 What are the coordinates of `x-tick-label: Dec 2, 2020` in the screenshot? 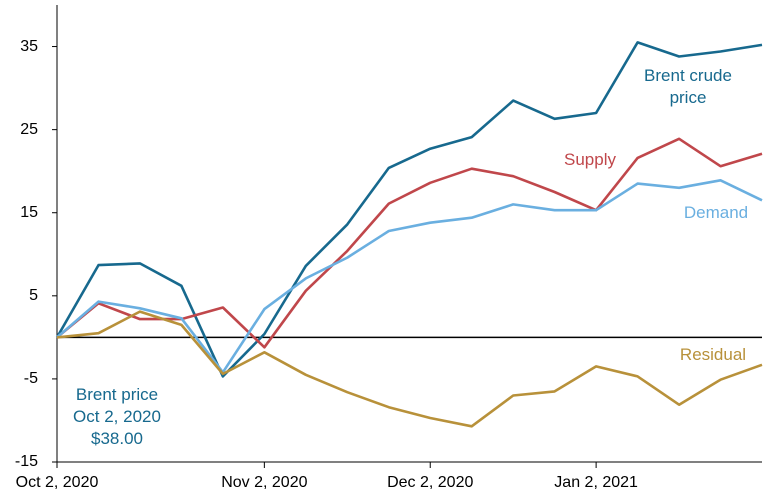 It's located at (430, 482).